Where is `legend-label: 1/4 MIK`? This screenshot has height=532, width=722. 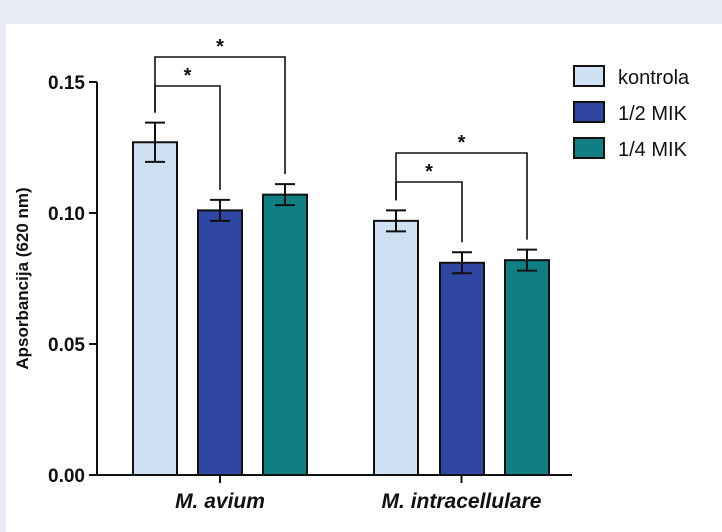
legend-label: 1/4 MIK is located at coordinates (653, 150).